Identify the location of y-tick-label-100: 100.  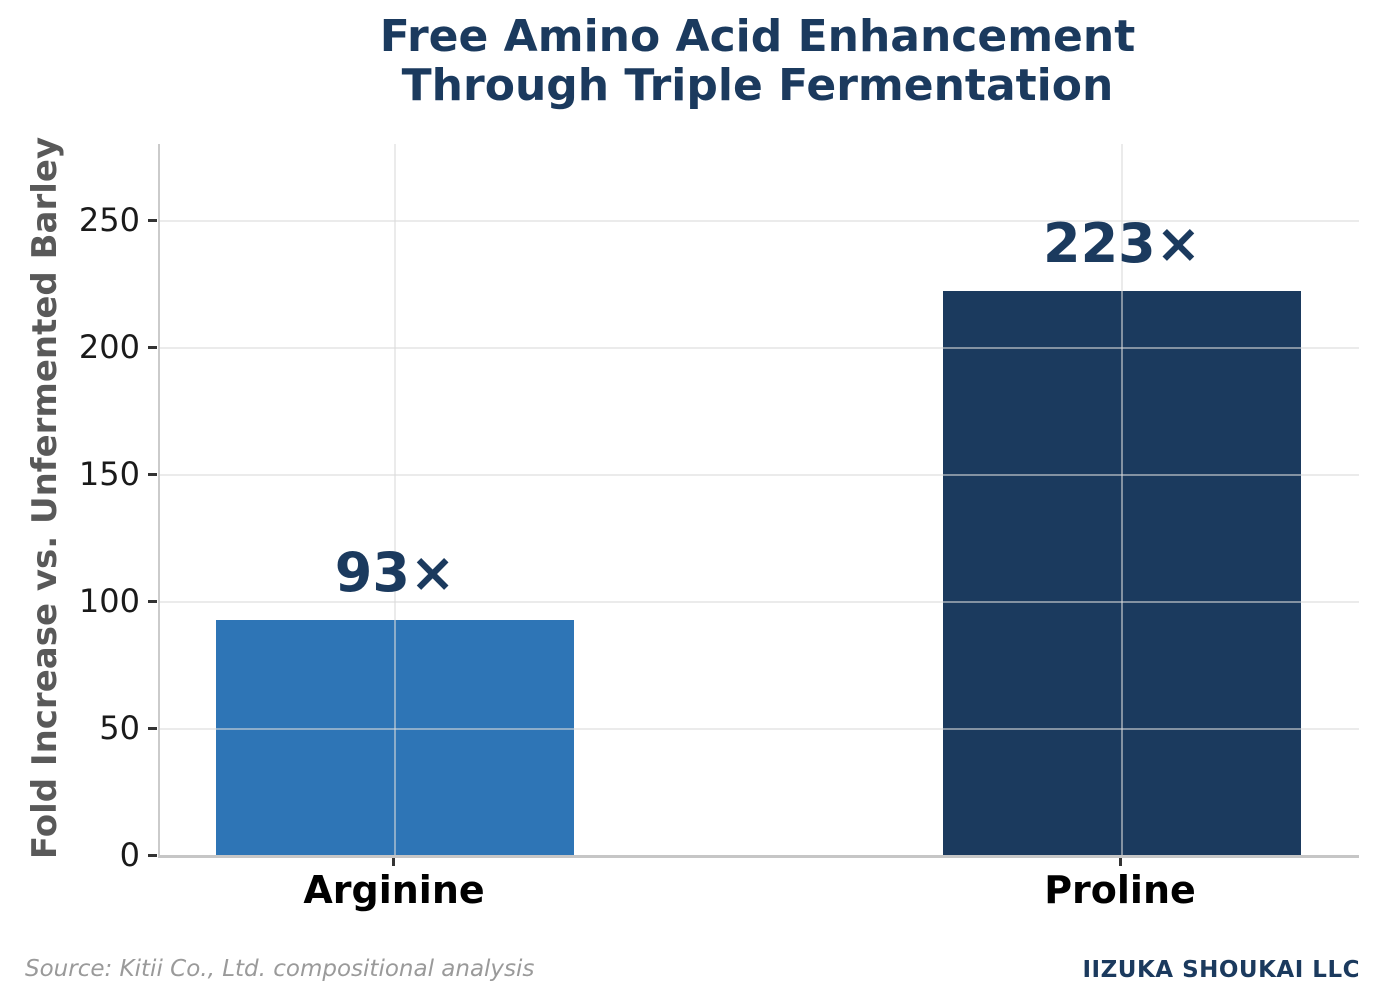
(109, 601).